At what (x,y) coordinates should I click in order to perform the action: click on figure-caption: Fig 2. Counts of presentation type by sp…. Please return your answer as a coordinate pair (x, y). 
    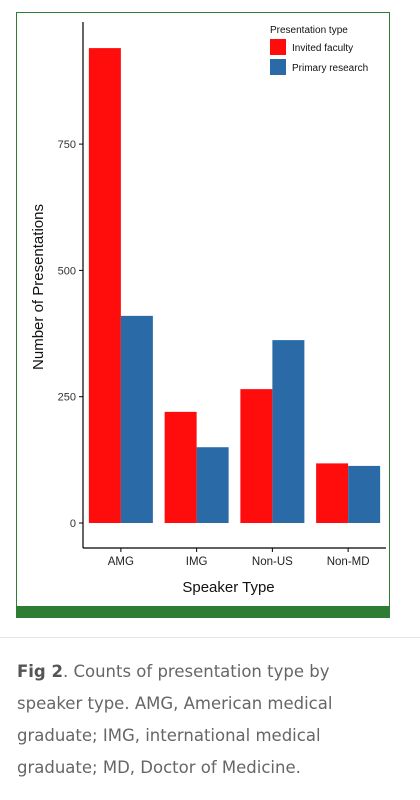
    Looking at the image, I should click on (207, 720).